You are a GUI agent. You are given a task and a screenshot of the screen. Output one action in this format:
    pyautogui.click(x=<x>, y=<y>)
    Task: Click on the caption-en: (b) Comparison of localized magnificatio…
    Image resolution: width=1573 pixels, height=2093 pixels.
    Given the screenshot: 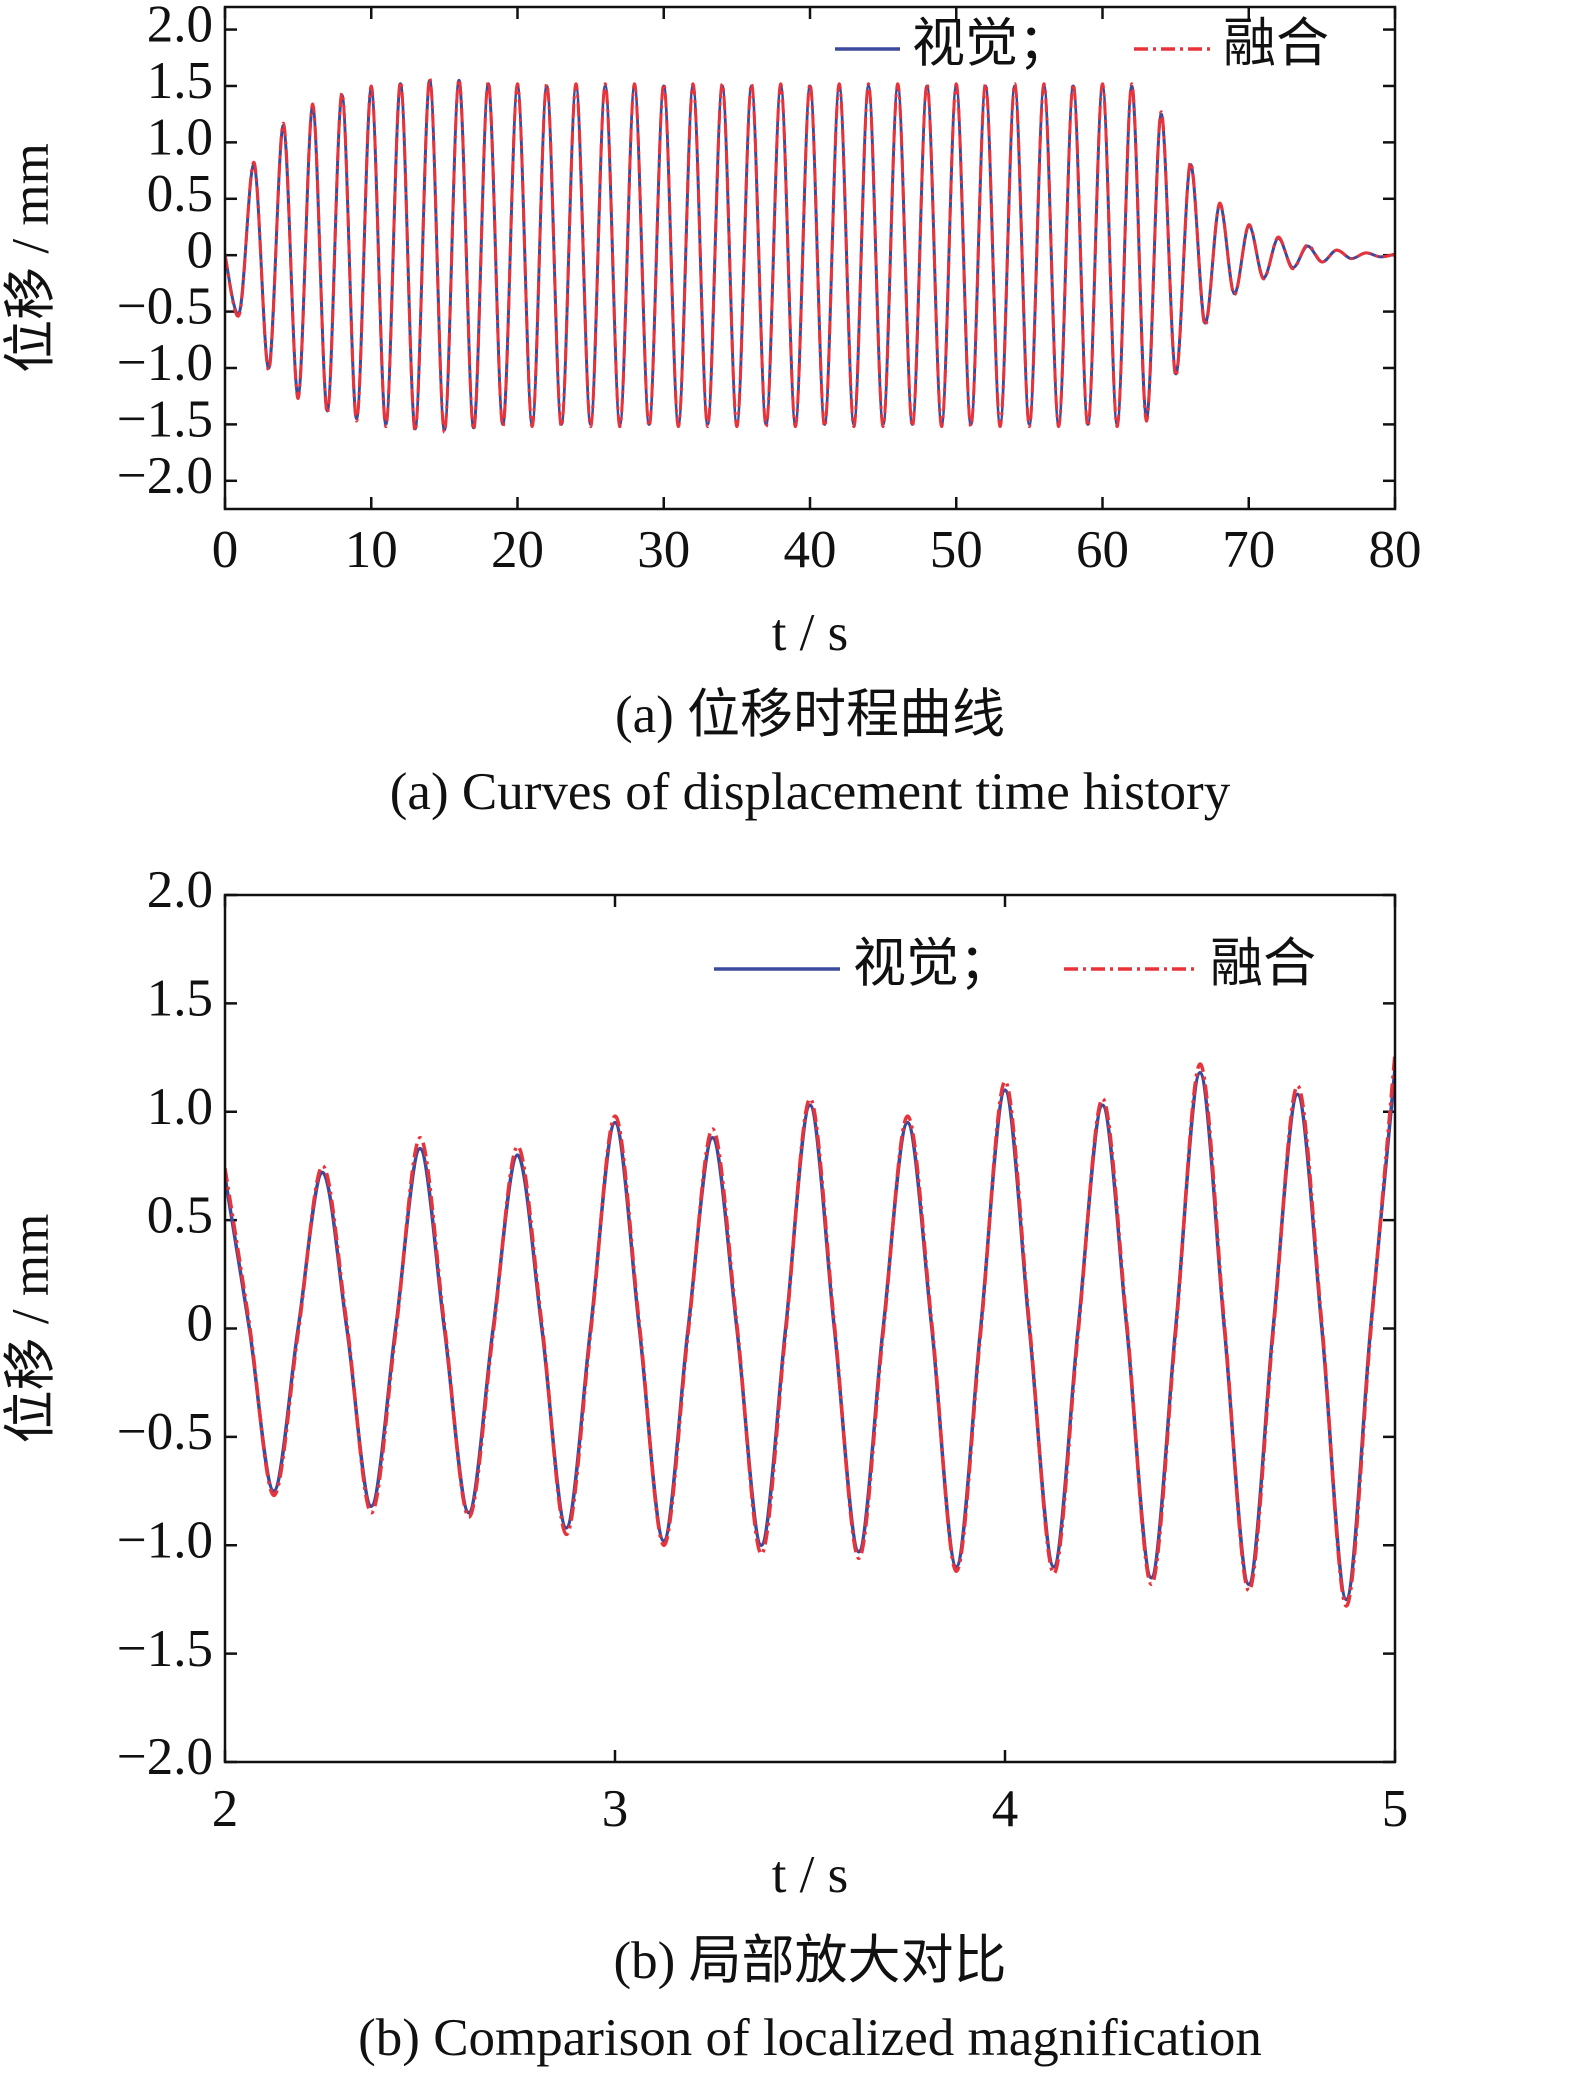 What is the action you would take?
    pyautogui.click(x=810, y=2038)
    